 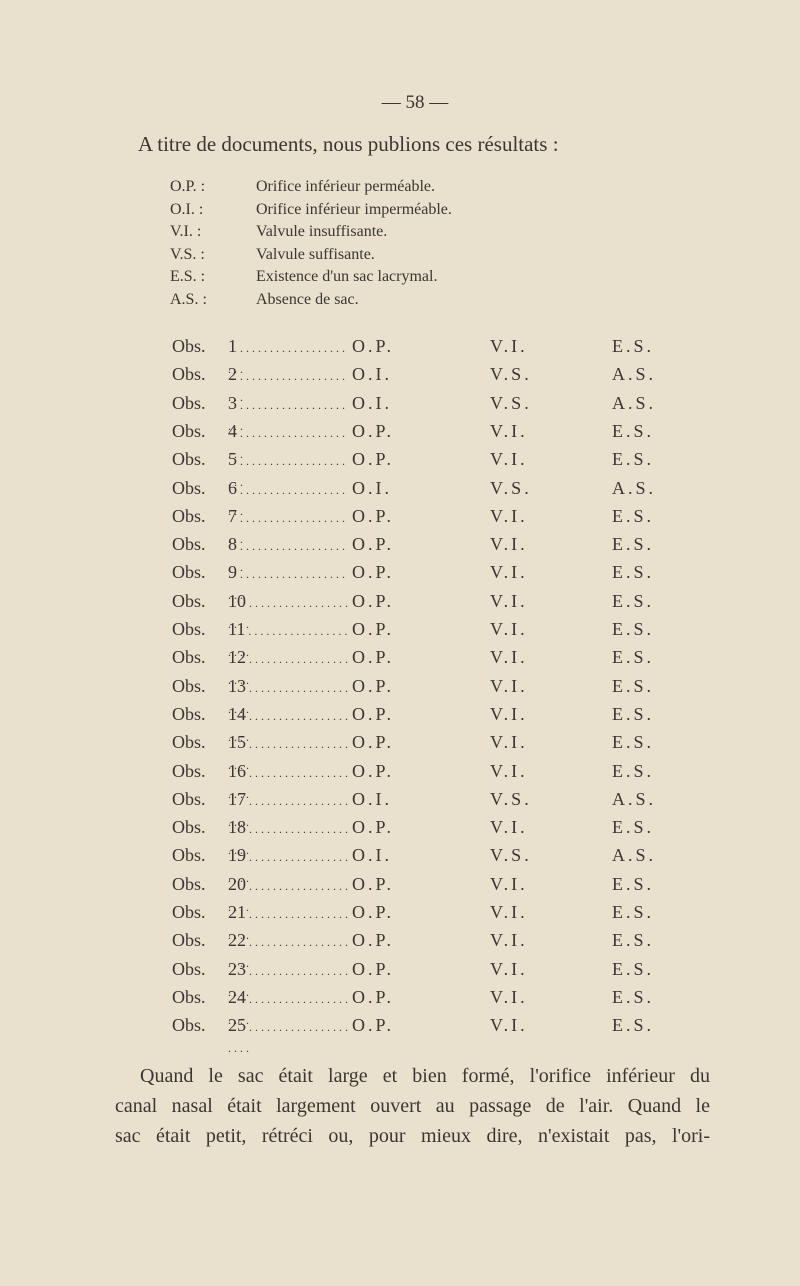 I want to click on table-row: Obs.13O.P.V.I.E.S., so click(x=417, y=688).